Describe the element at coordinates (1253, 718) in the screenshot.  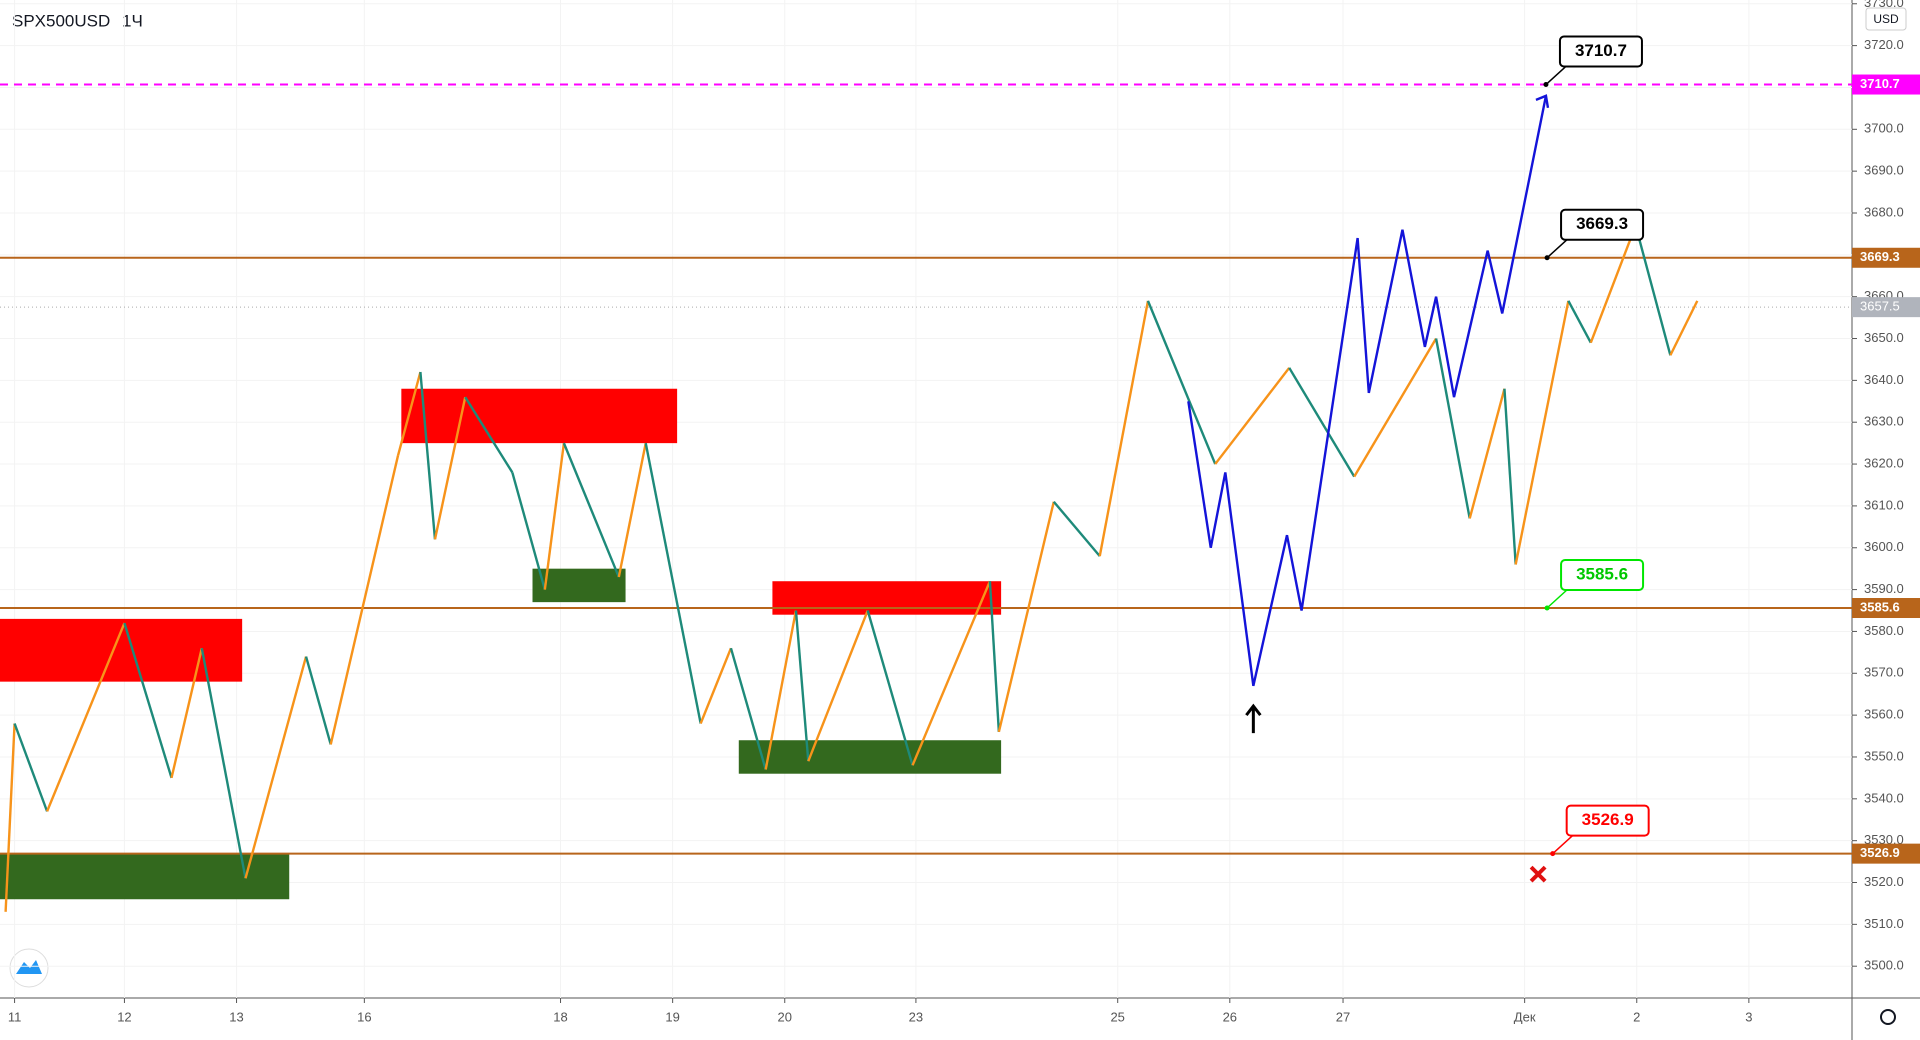
I see `arrow-marker` at that location.